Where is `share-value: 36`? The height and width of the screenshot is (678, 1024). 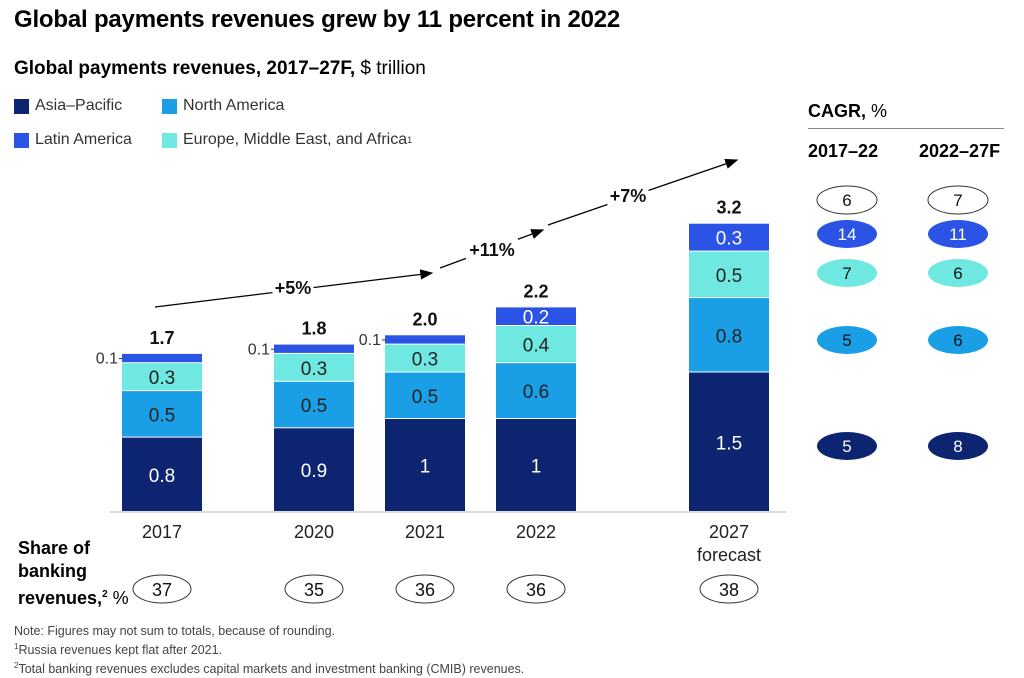
share-value: 36 is located at coordinates (425, 590).